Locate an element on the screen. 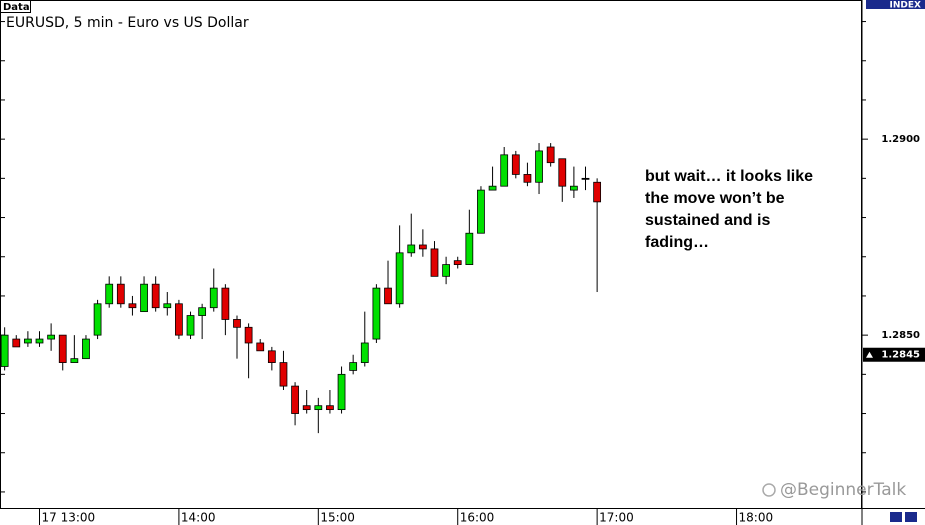 The width and height of the screenshot is (925, 525). x-tick-label: 18:00 is located at coordinates (756, 518).